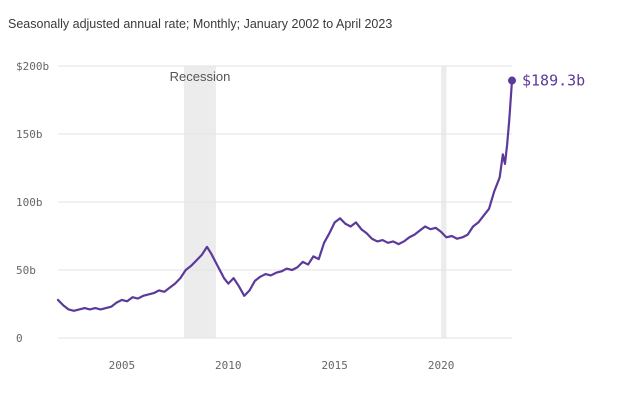 Image resolution: width=640 pixels, height=406 pixels. What do you see at coordinates (512, 80) in the screenshot?
I see `end-point-marker` at bounding box center [512, 80].